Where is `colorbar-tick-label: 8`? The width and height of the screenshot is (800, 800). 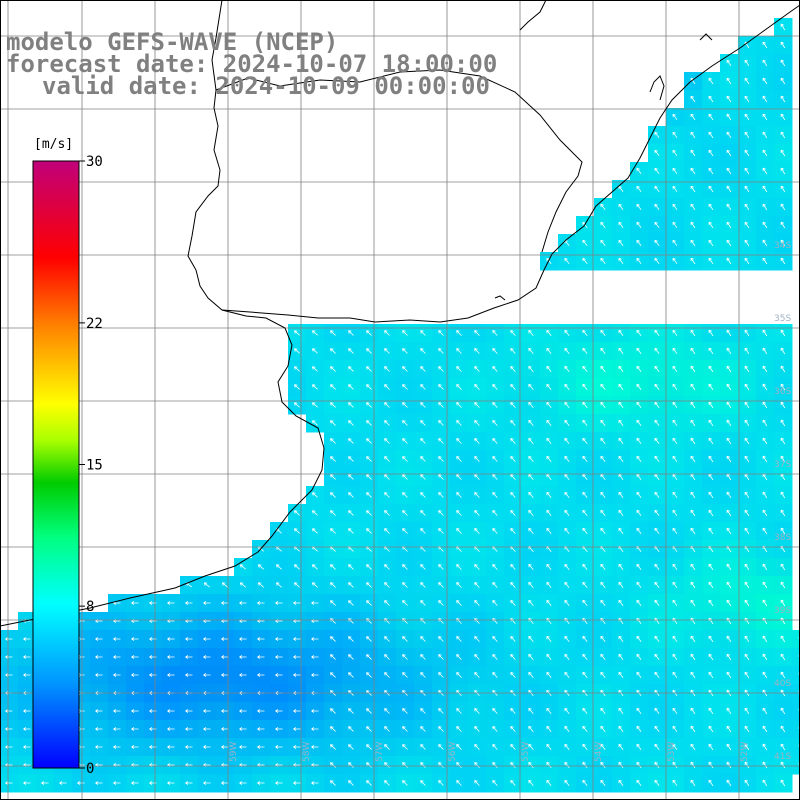
colorbar-tick-label: 8 is located at coordinates (90, 607).